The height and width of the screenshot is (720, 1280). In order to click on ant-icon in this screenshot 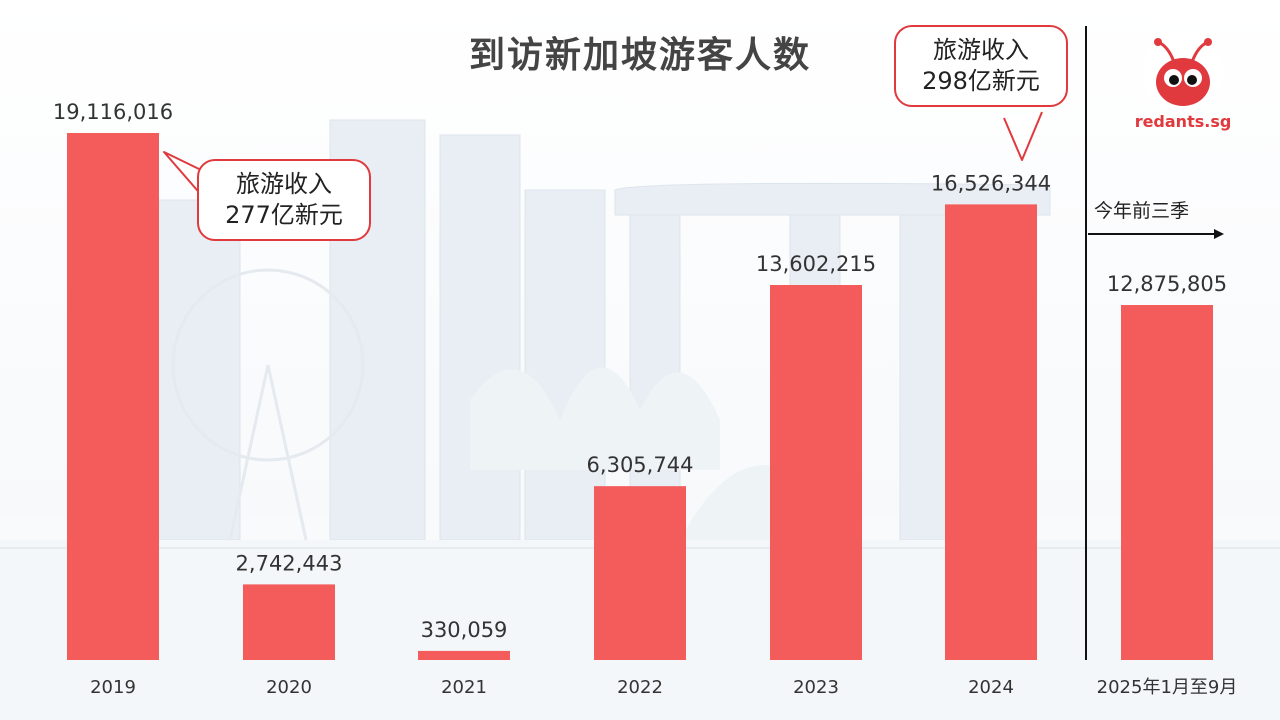, I will do `click(1183, 72)`.